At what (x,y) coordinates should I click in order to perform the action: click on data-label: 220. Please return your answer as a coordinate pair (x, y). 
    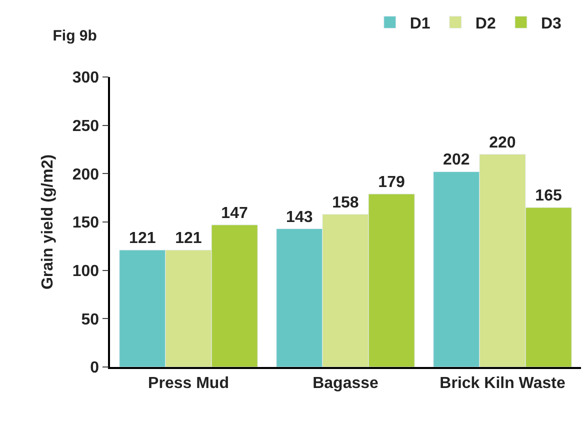
    Looking at the image, I should click on (502, 143).